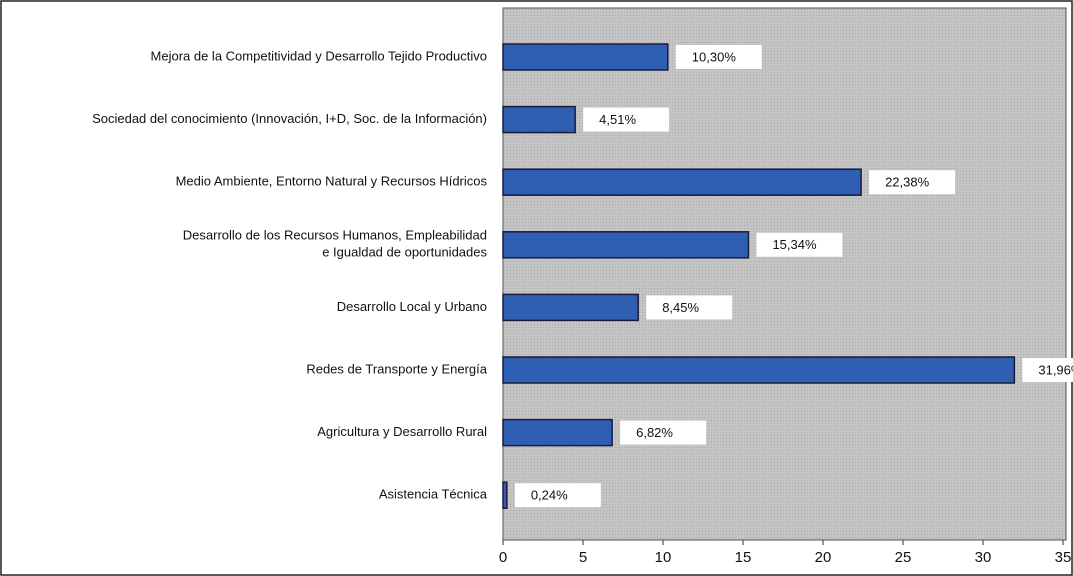  Describe the element at coordinates (743, 557) in the screenshot. I see `x-tick-label: 15` at that location.